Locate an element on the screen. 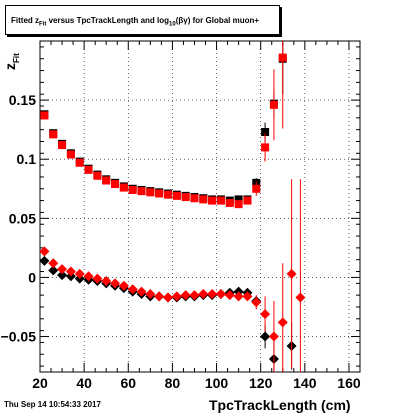  x-tick-label: 80 is located at coordinates (173, 383).